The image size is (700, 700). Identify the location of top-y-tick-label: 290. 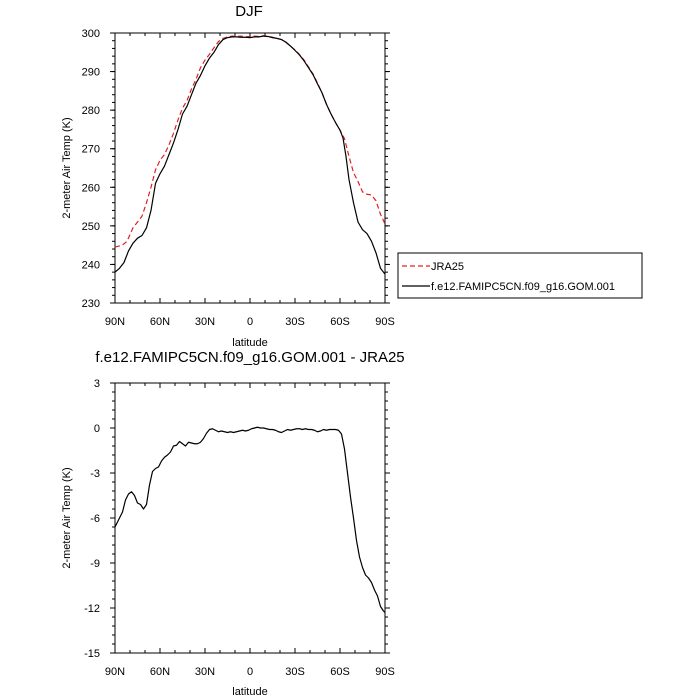
(91, 73).